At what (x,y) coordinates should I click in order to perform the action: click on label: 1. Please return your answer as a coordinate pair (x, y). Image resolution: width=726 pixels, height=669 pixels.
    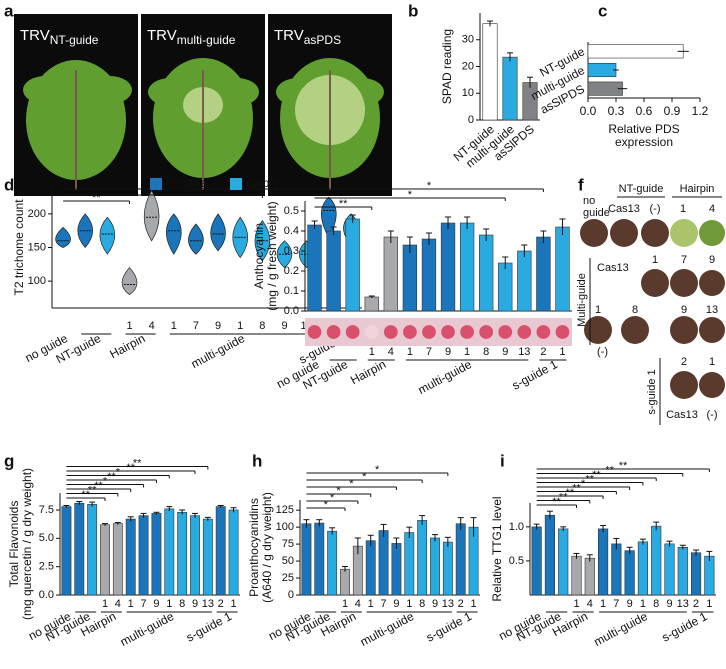
    Looking at the image, I should click on (598, 310).